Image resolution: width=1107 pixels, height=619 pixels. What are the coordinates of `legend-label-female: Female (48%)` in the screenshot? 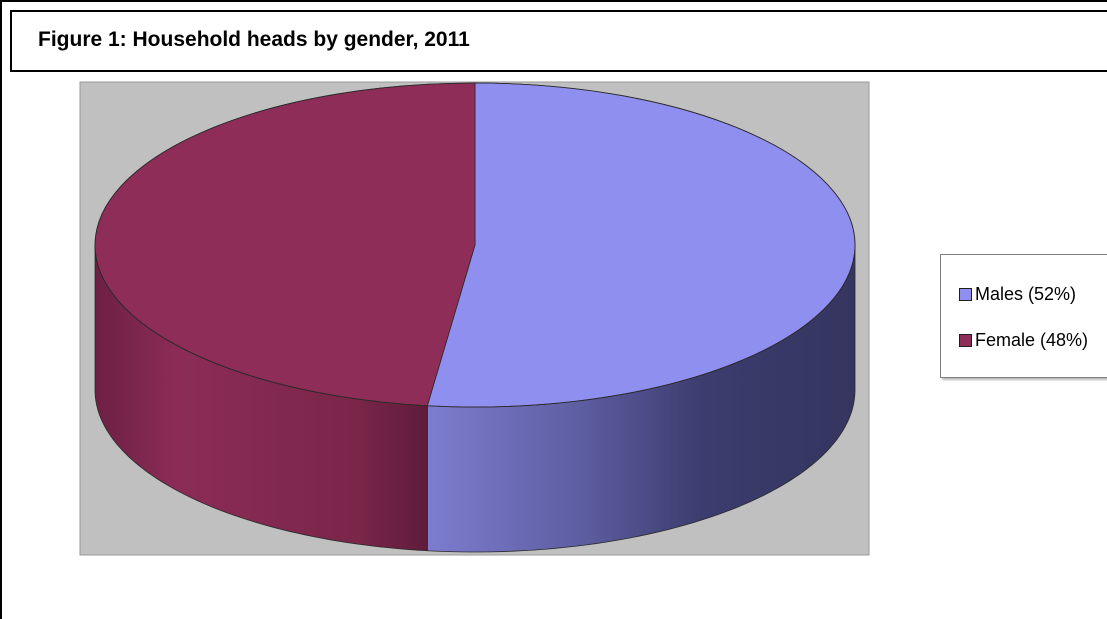 It's located at (1032, 339).